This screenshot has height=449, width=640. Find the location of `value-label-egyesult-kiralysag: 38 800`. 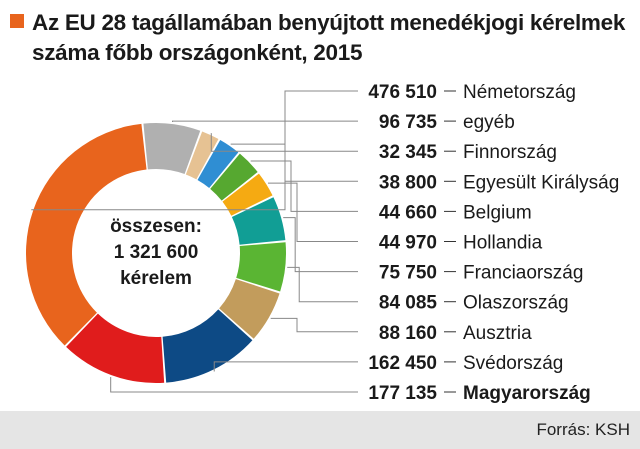

value-label-egyesult-kiralysag: 38 800 is located at coordinates (408, 182).